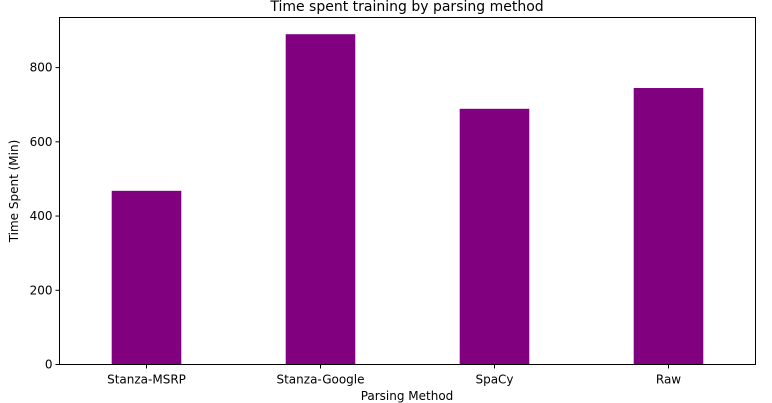  What do you see at coordinates (14, 192) in the screenshot?
I see `y-axis-label: Time Spent (Min)` at bounding box center [14, 192].